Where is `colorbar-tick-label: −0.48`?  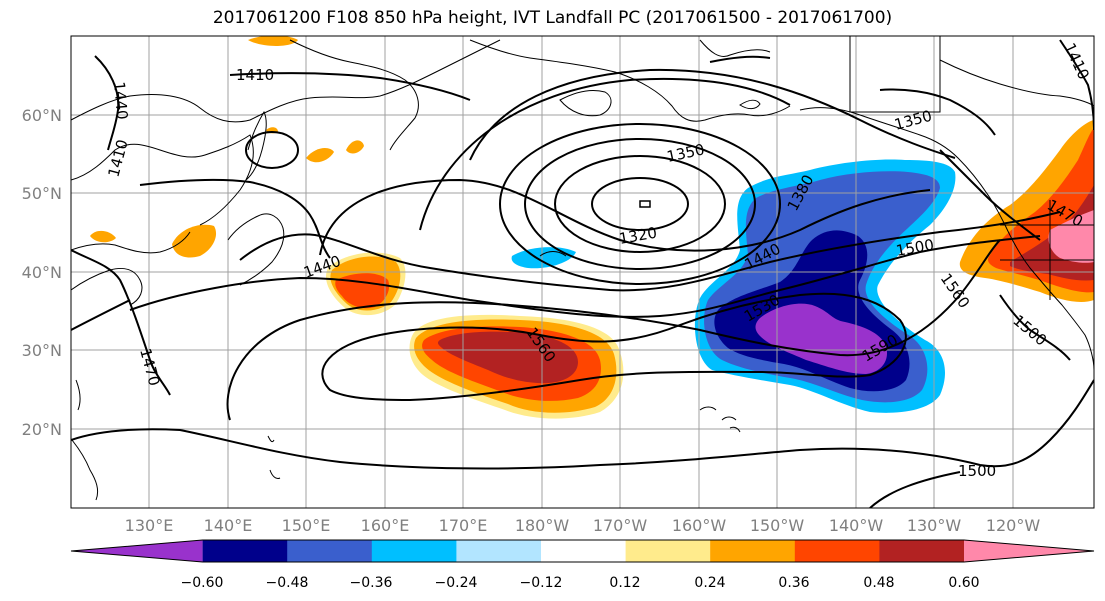
colorbar-tick-label: −0.48 is located at coordinates (287, 583).